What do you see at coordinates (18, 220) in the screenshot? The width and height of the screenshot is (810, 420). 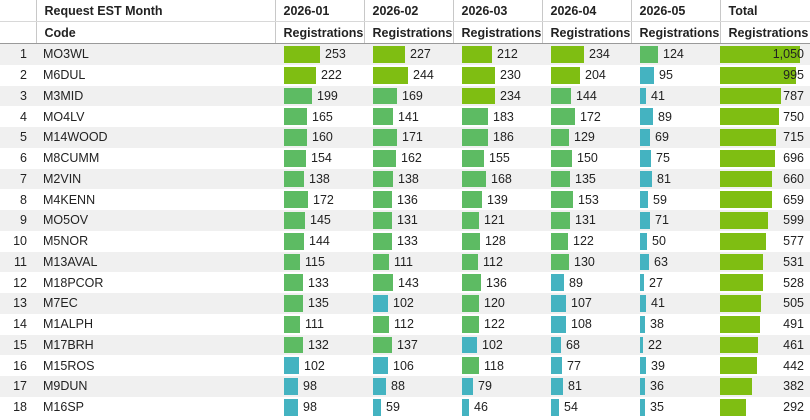 I see `row-index: 9` at bounding box center [18, 220].